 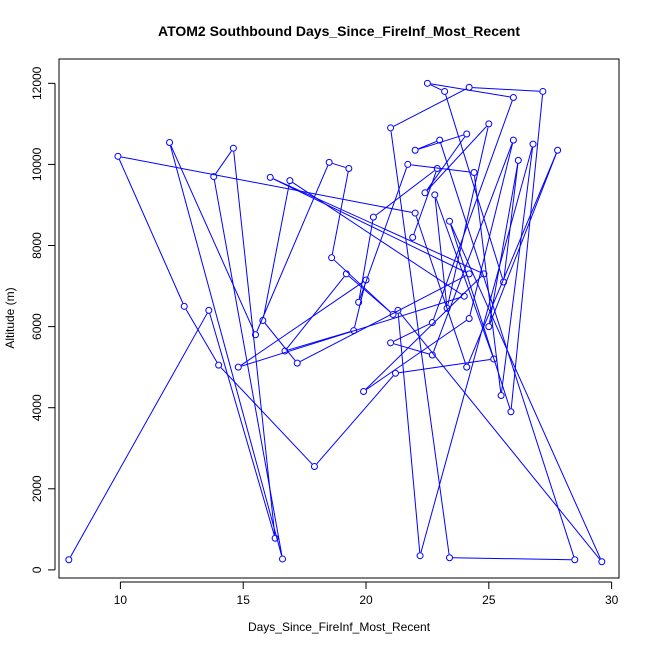 I want to click on x-tick-label: 25, so click(x=489, y=600).